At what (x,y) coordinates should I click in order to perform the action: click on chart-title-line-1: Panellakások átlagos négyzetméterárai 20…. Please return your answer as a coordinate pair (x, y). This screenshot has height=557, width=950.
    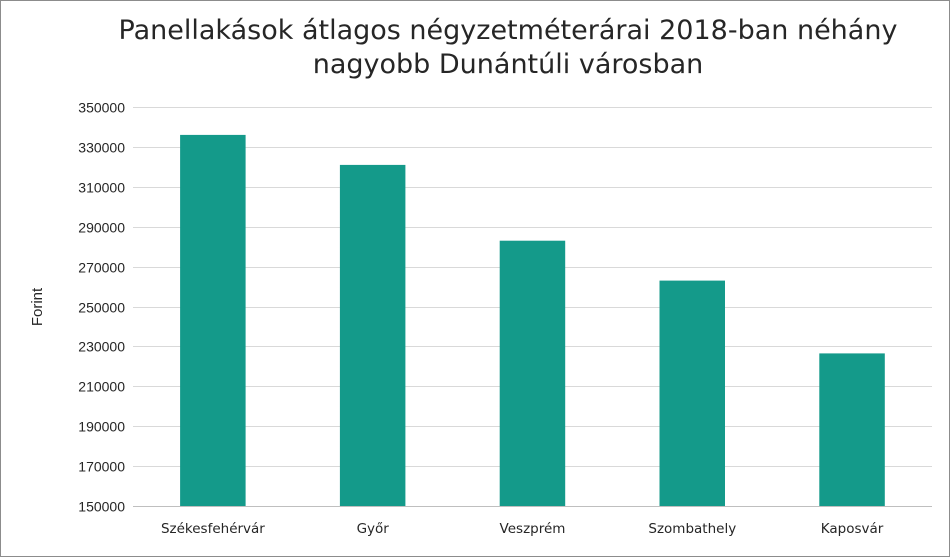
    Looking at the image, I should click on (508, 30).